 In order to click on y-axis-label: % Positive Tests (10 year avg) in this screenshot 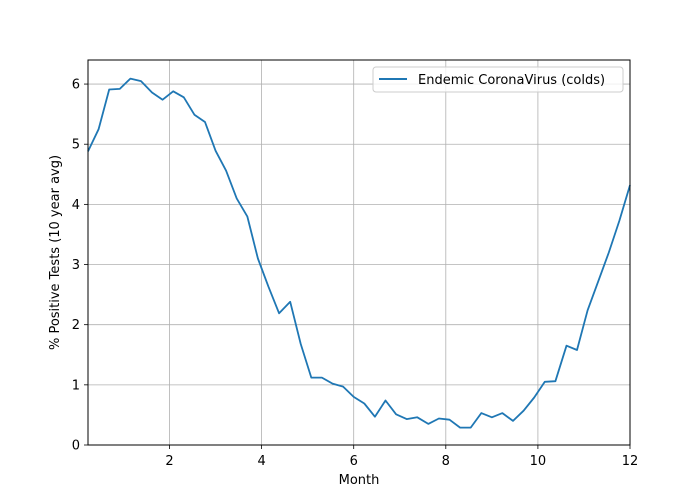, I will do `click(55, 252)`.